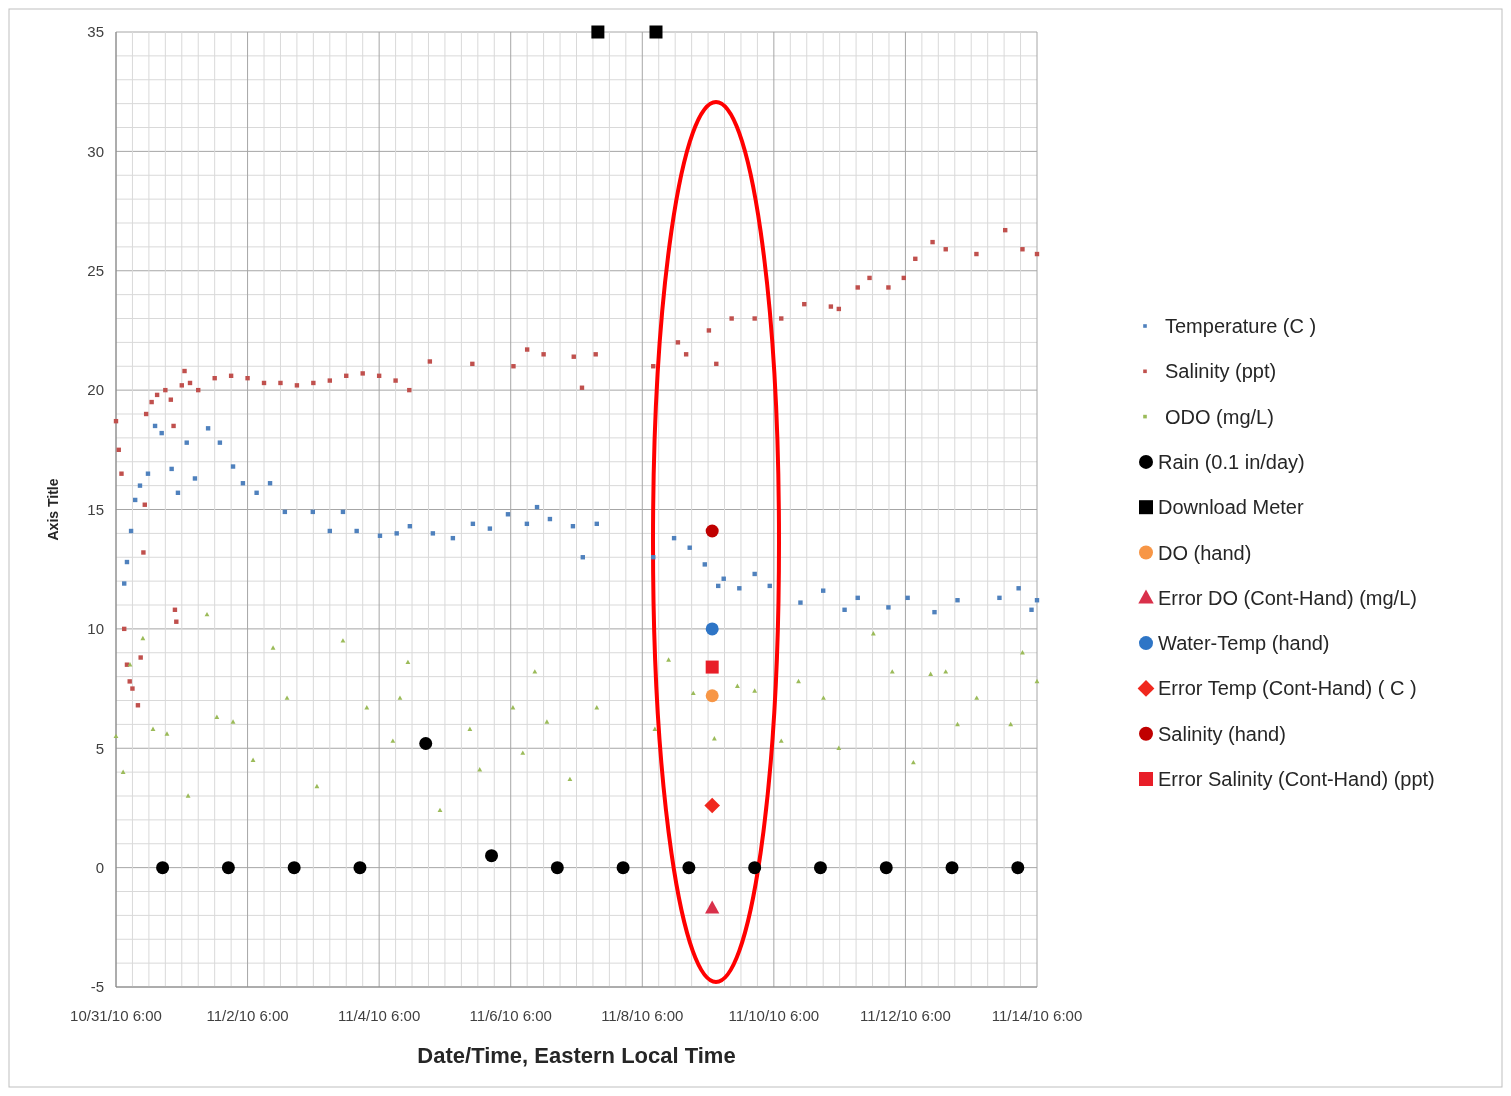 The image size is (1511, 1096). I want to click on y-tick-label: 20, so click(95, 390).